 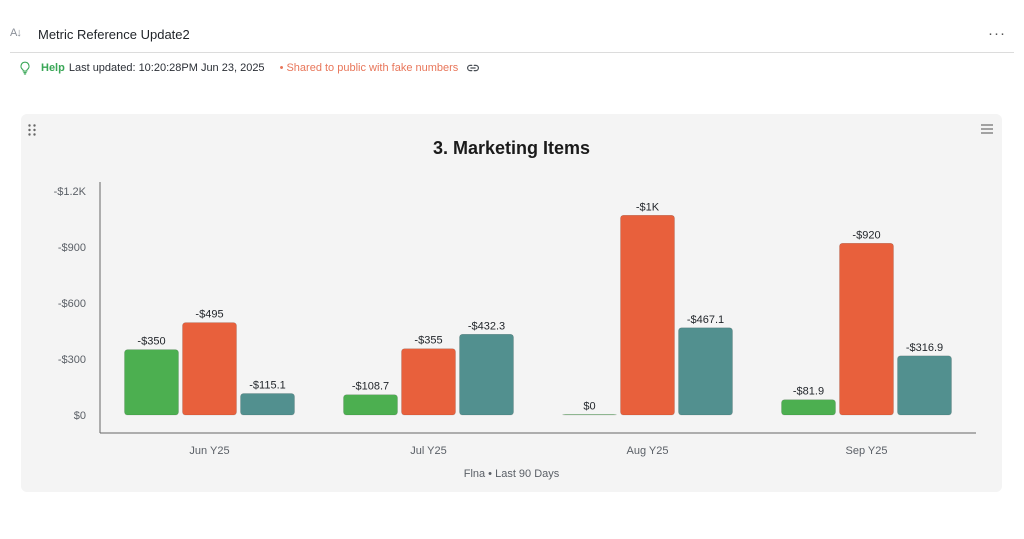 I want to click on more-horizontal-icon: ···, so click(x=997, y=33).